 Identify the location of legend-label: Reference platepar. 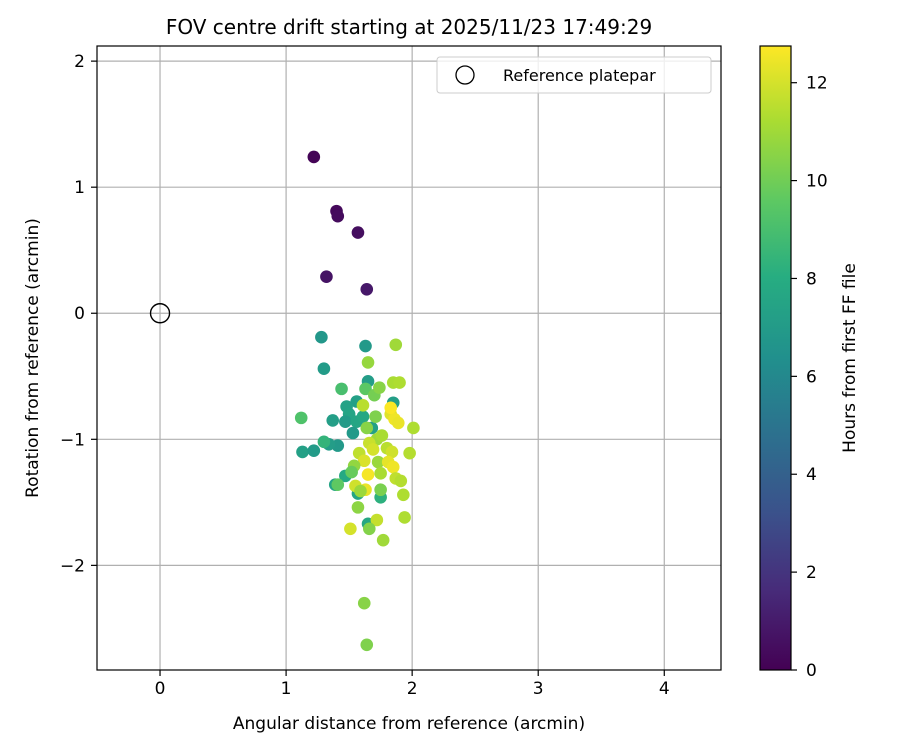
(579, 75).